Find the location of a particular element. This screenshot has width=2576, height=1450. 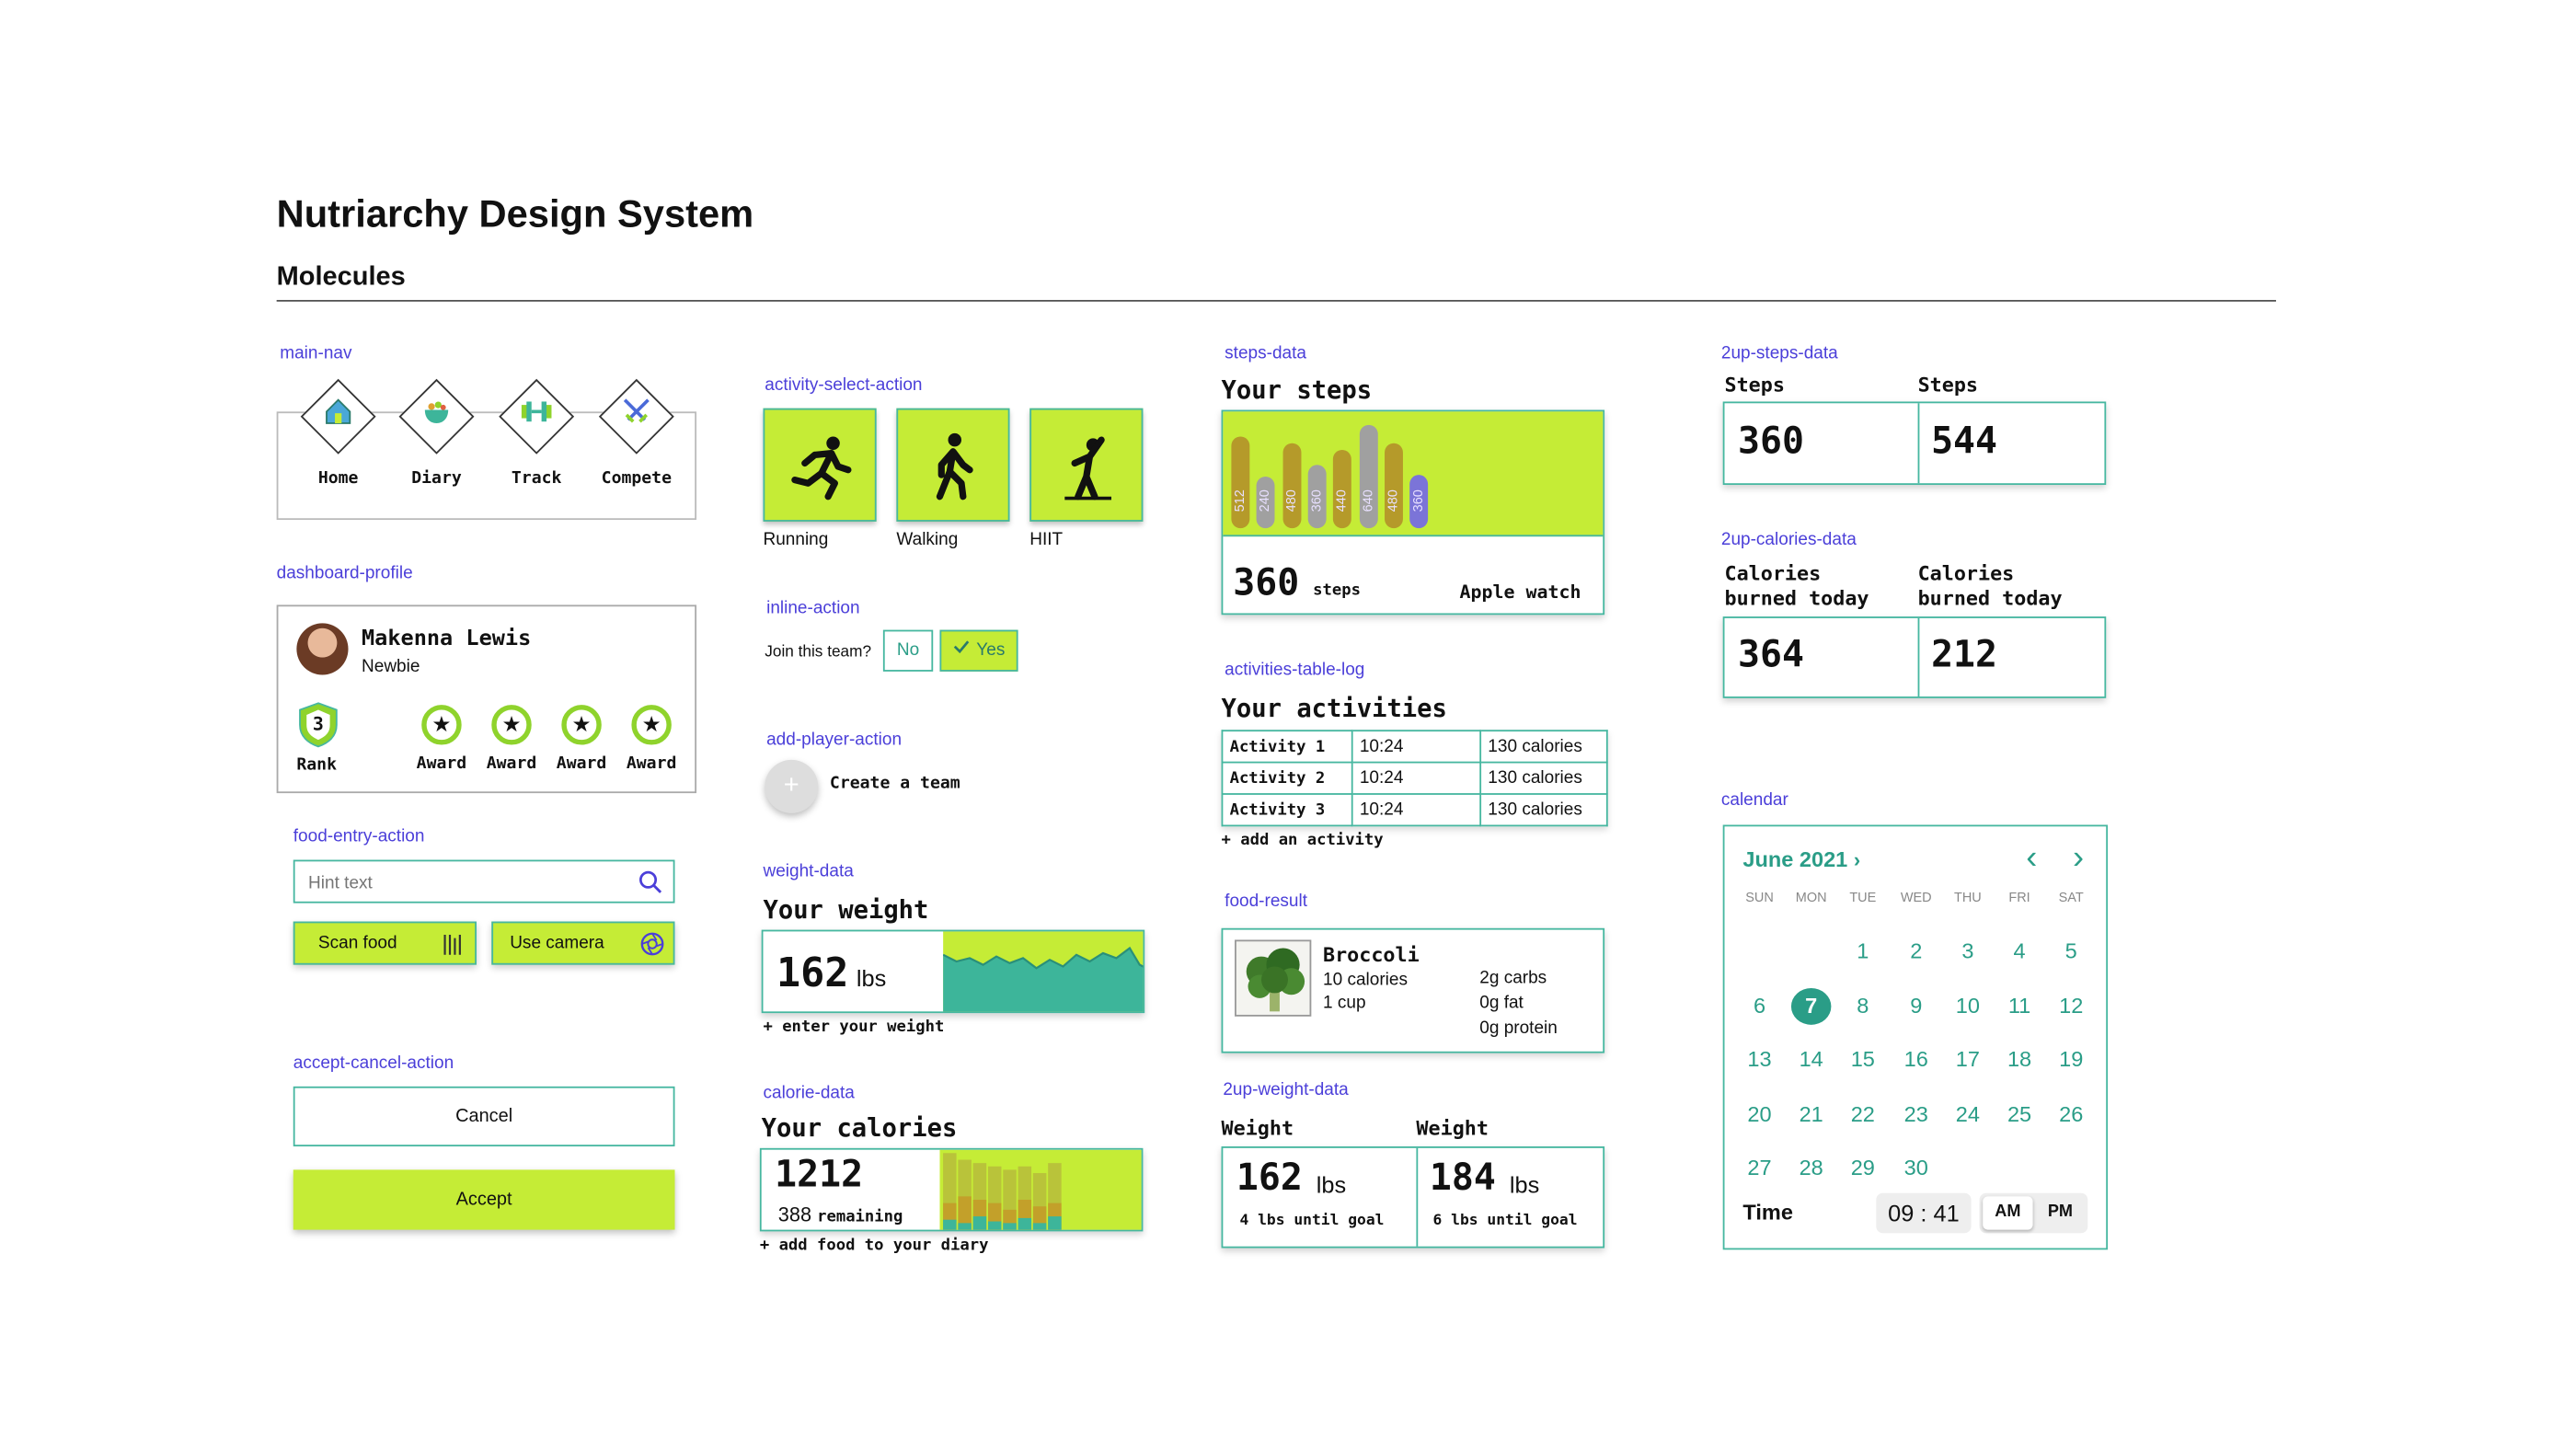

dumbbell-icon is located at coordinates (537, 415).